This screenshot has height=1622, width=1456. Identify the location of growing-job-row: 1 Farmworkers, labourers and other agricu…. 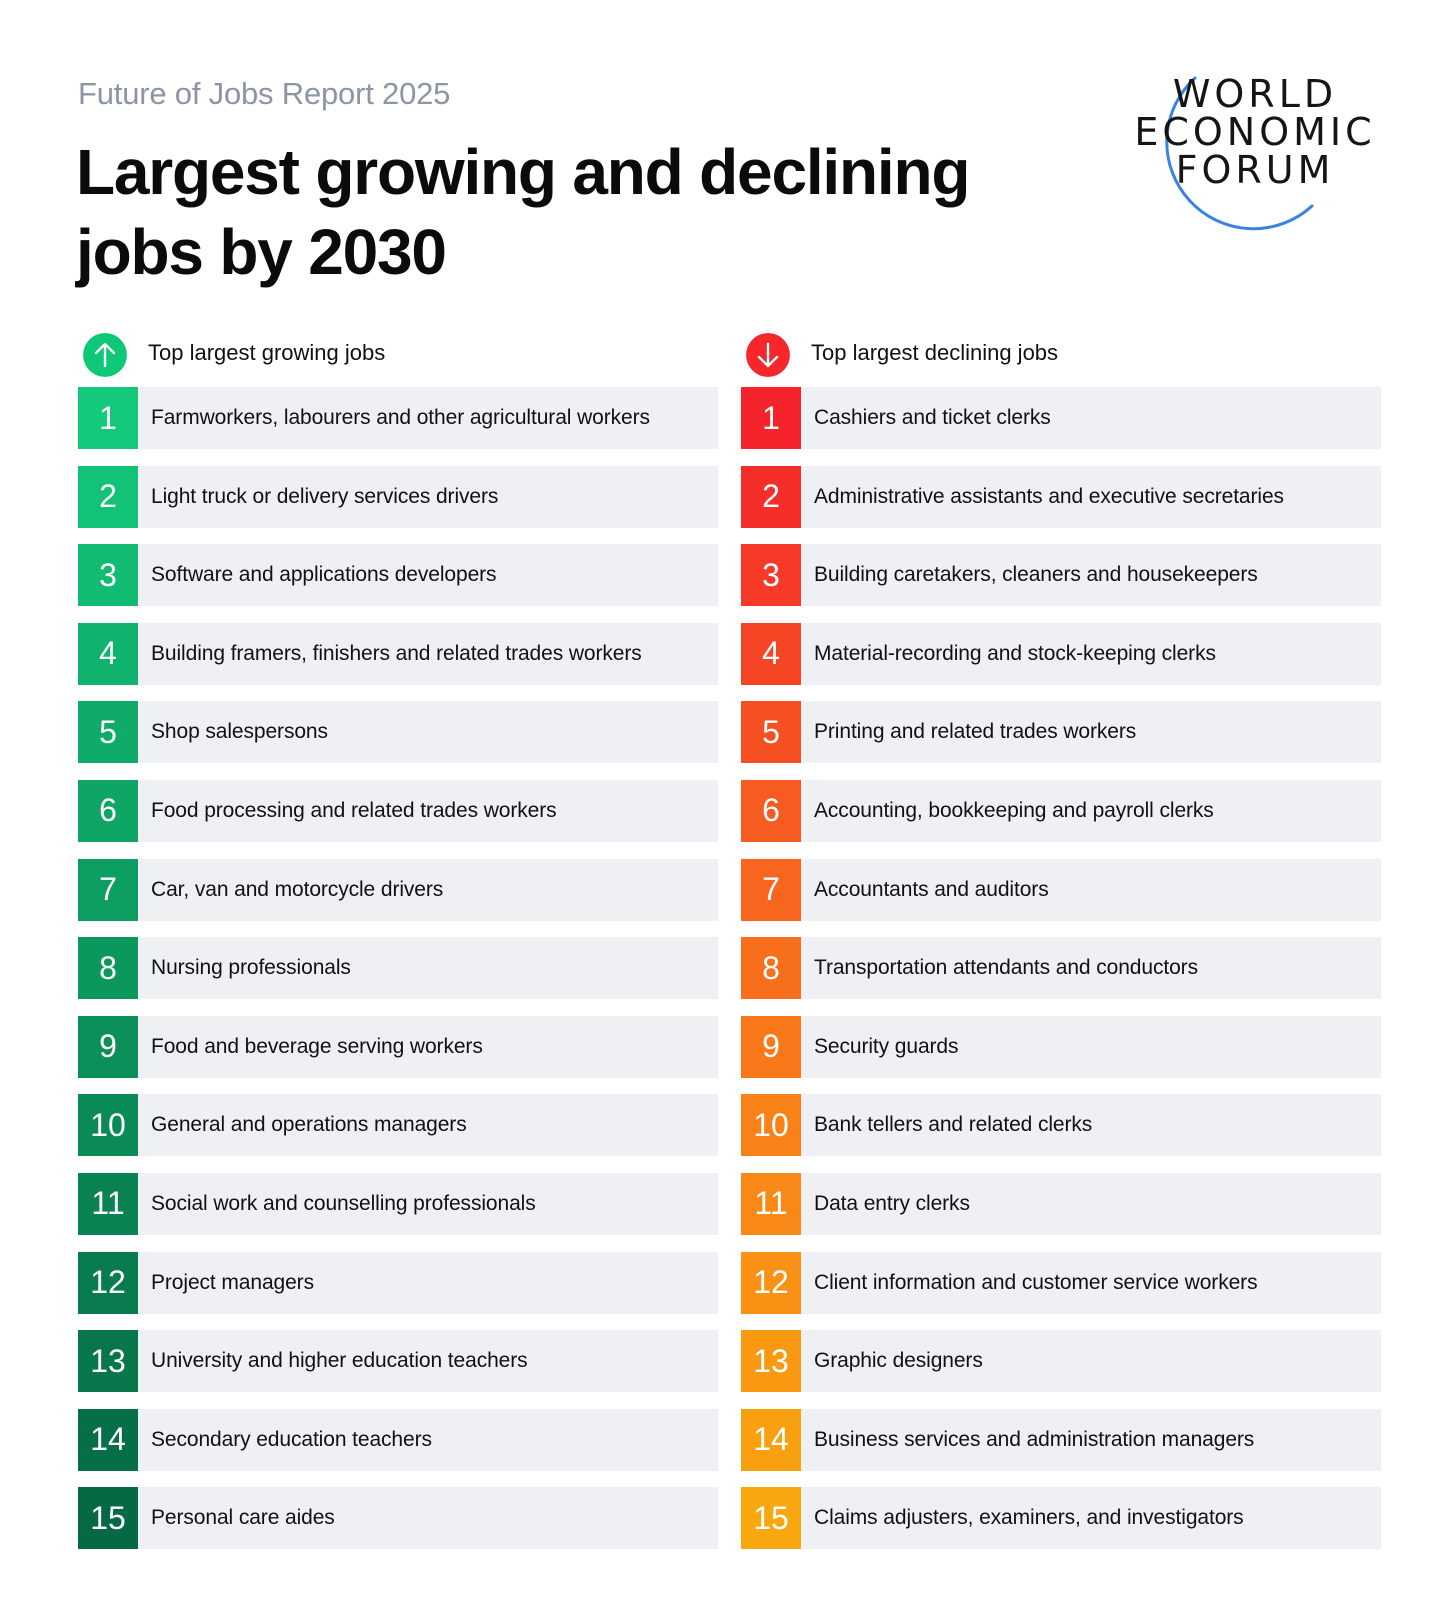
(398, 418).